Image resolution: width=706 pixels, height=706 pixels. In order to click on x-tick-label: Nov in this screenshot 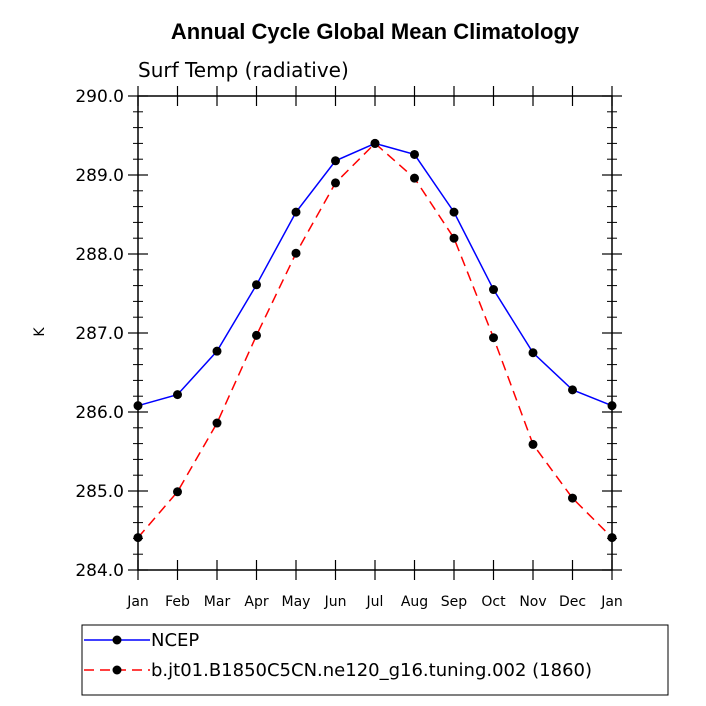, I will do `click(532, 602)`.